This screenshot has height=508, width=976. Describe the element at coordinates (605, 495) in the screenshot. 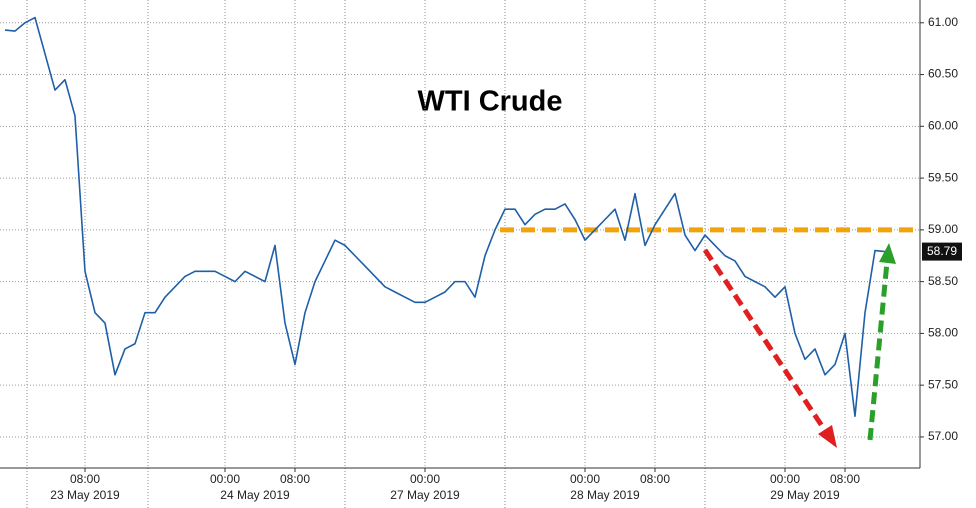

I see `date-label: 28 May 2019` at that location.